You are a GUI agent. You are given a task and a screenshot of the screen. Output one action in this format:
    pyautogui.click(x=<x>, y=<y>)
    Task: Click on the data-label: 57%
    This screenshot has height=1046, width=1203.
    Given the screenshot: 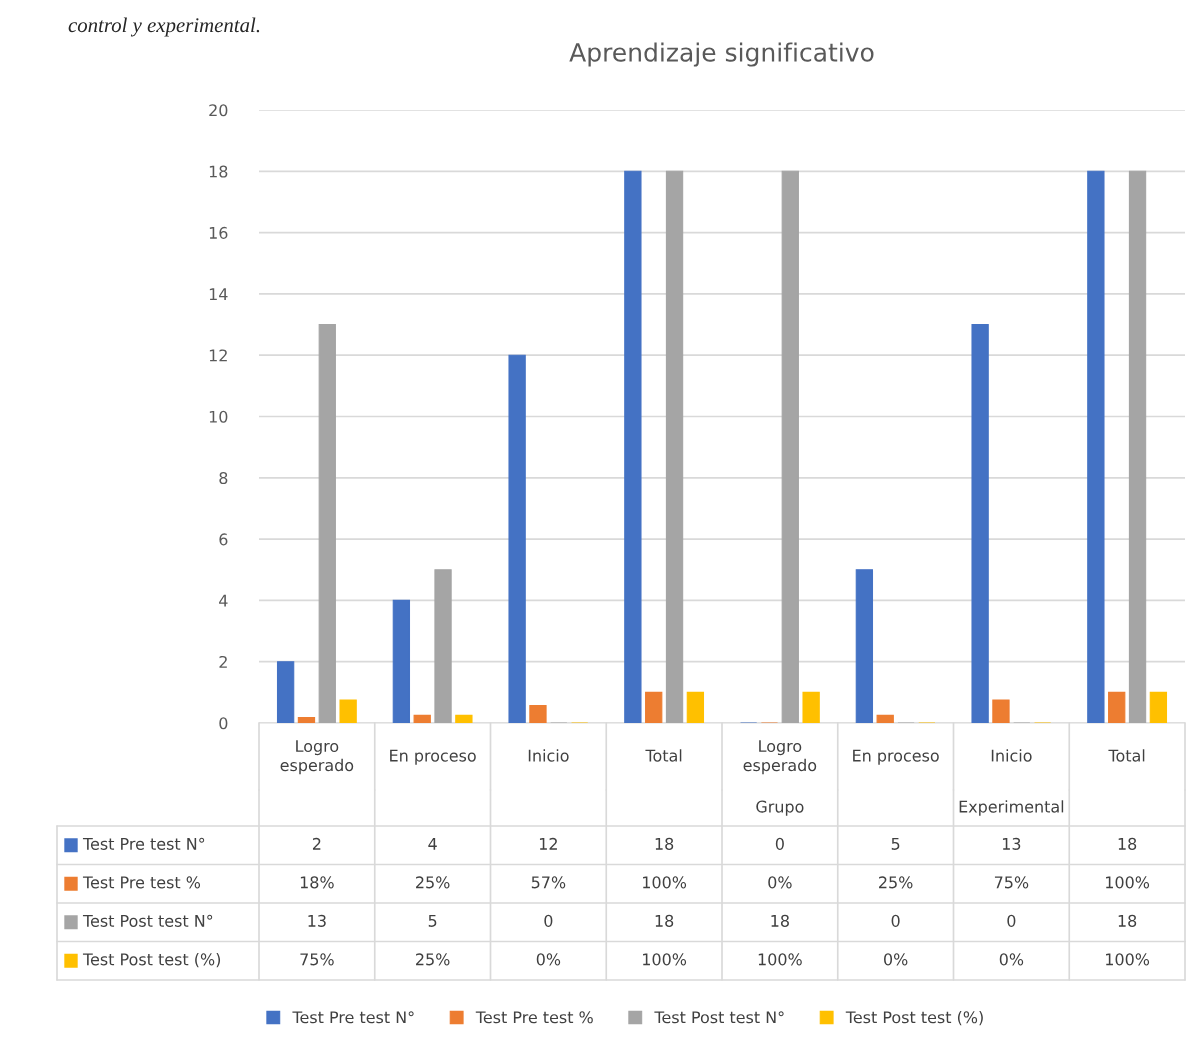 What is the action you would take?
    pyautogui.click(x=548, y=882)
    